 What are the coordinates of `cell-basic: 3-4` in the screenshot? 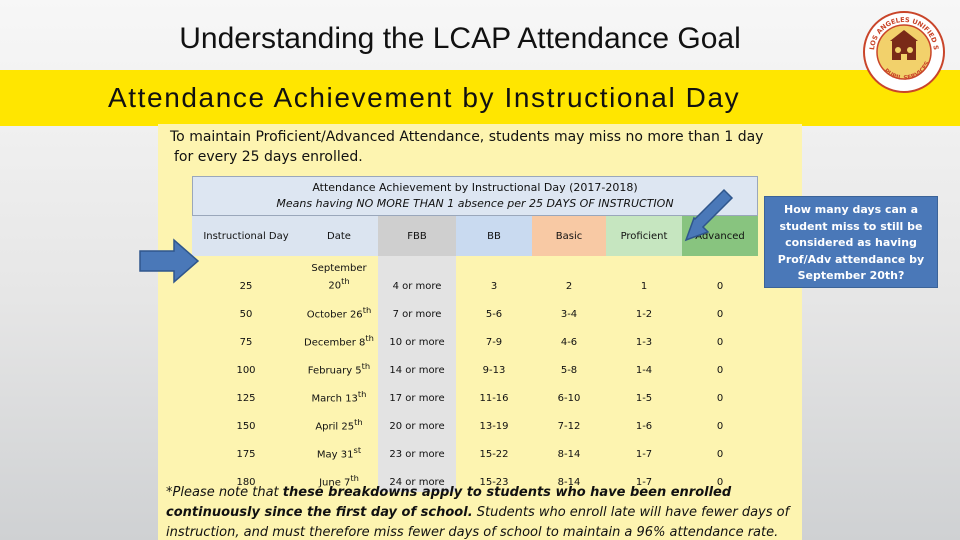 It's located at (569, 314).